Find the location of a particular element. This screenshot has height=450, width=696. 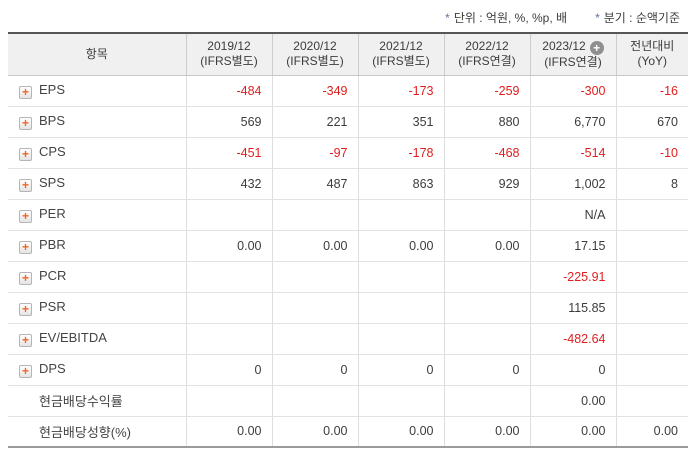

row-label: SPS is located at coordinates (52, 182).